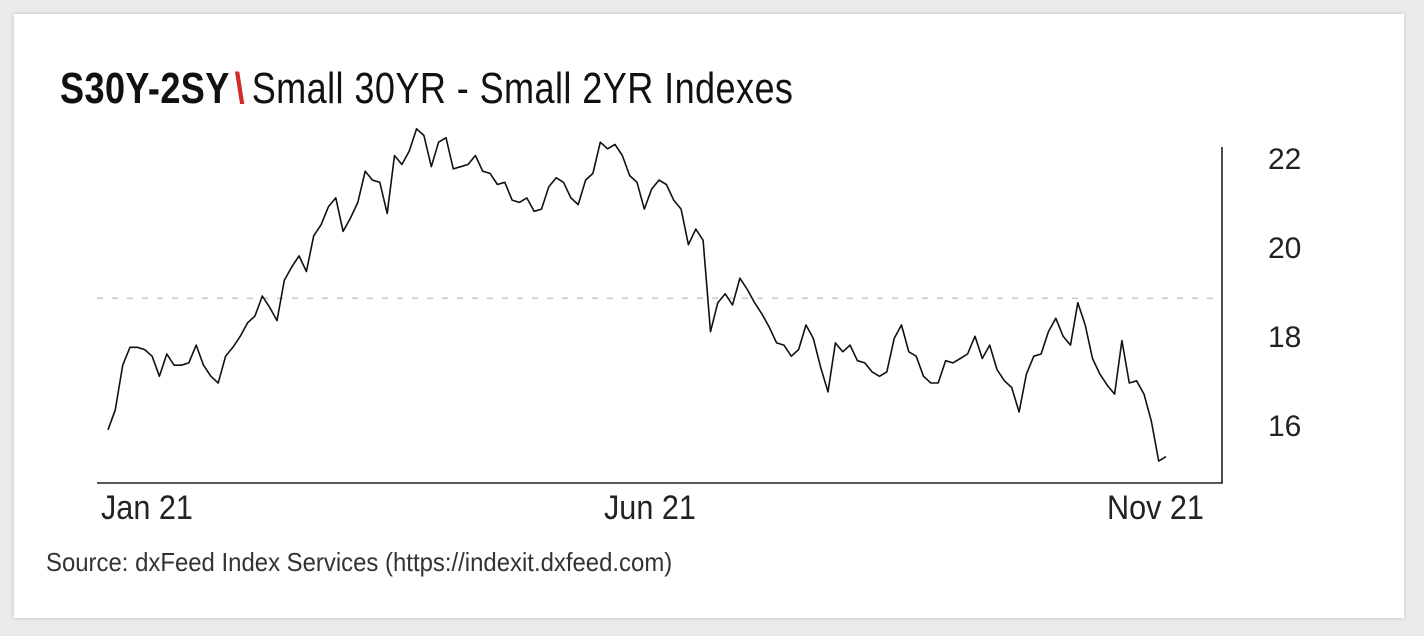 This screenshot has width=1424, height=636. Describe the element at coordinates (522, 88) in the screenshot. I see `title-name: Small 30YR - Small 2YR Indexes` at that location.